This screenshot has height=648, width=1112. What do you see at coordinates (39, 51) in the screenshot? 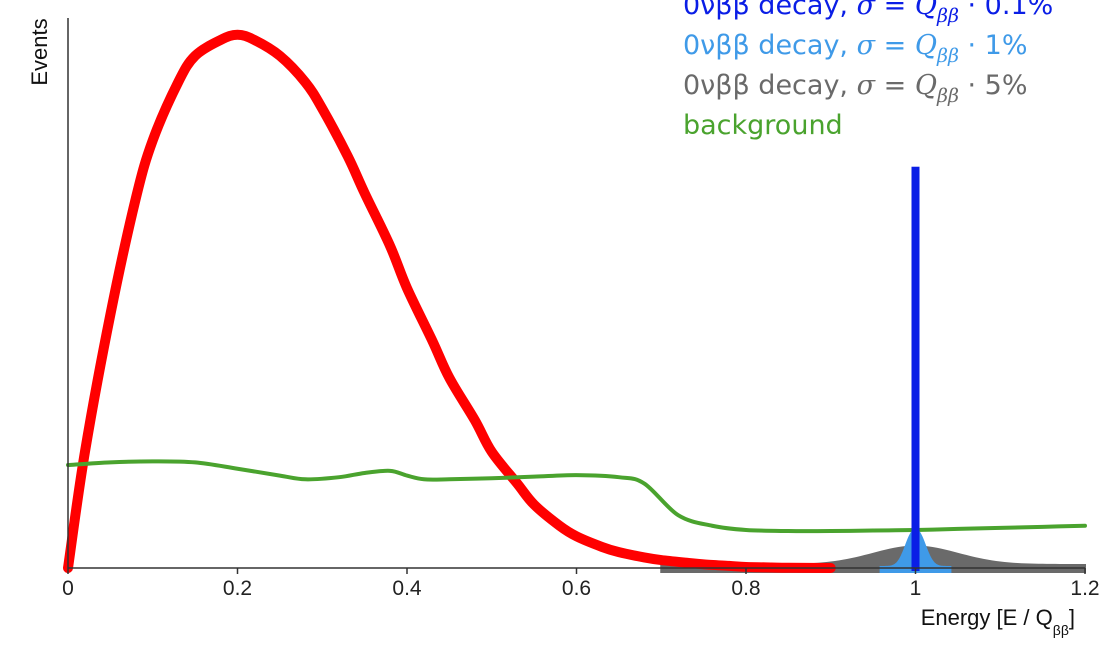
I see `y-axis-label: Events` at bounding box center [39, 51].